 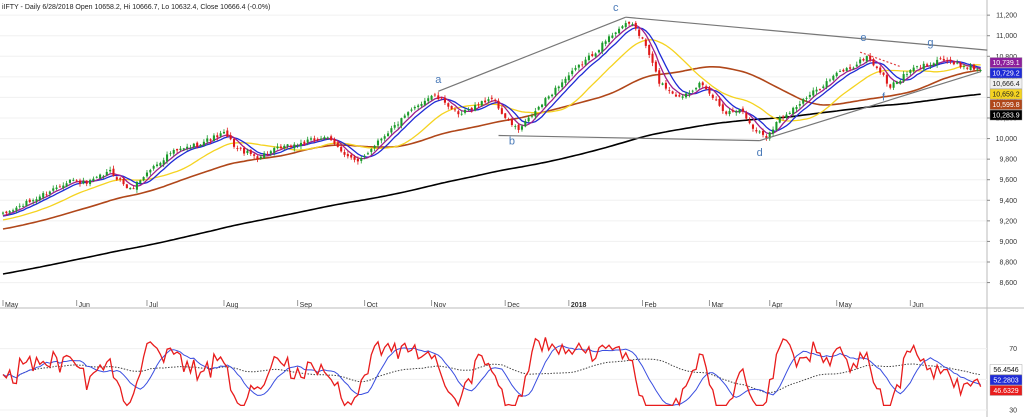 What do you see at coordinates (1005, 380) in the screenshot?
I see `value-tag-label: 52.2803` at bounding box center [1005, 380].